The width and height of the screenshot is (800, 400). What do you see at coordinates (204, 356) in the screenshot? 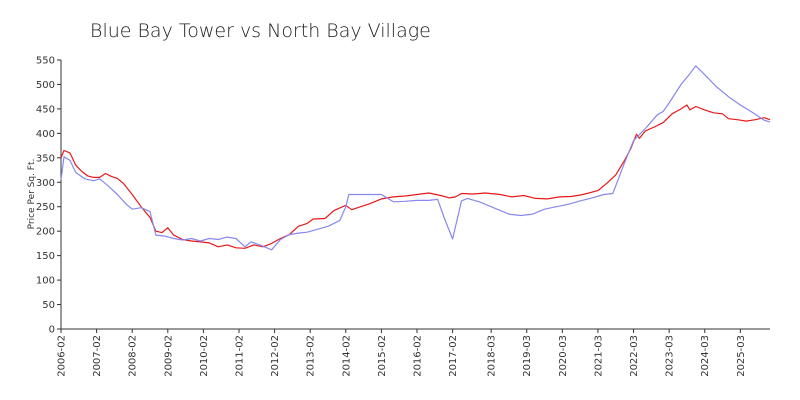
I see `x-tick-label: 2010-02` at bounding box center [204, 356].